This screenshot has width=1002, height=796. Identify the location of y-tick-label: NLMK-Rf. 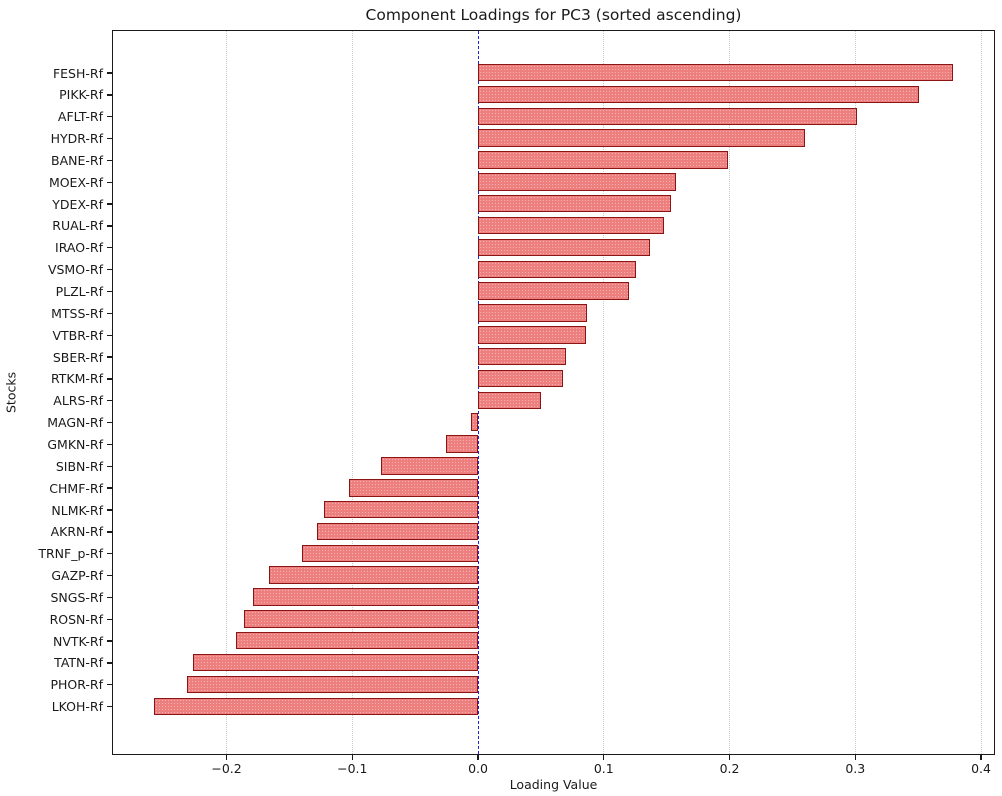
(77, 510).